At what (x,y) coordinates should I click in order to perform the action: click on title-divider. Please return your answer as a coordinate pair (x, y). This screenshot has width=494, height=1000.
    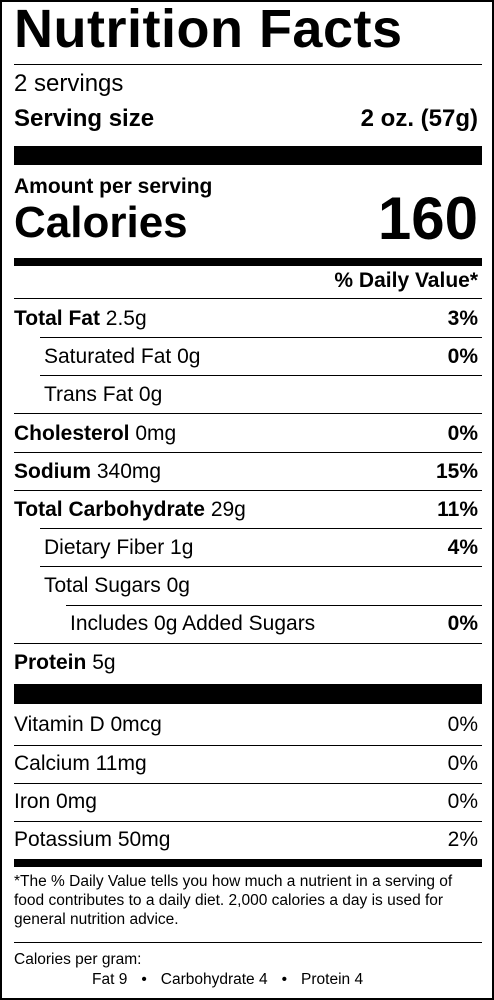
    Looking at the image, I should click on (248, 64).